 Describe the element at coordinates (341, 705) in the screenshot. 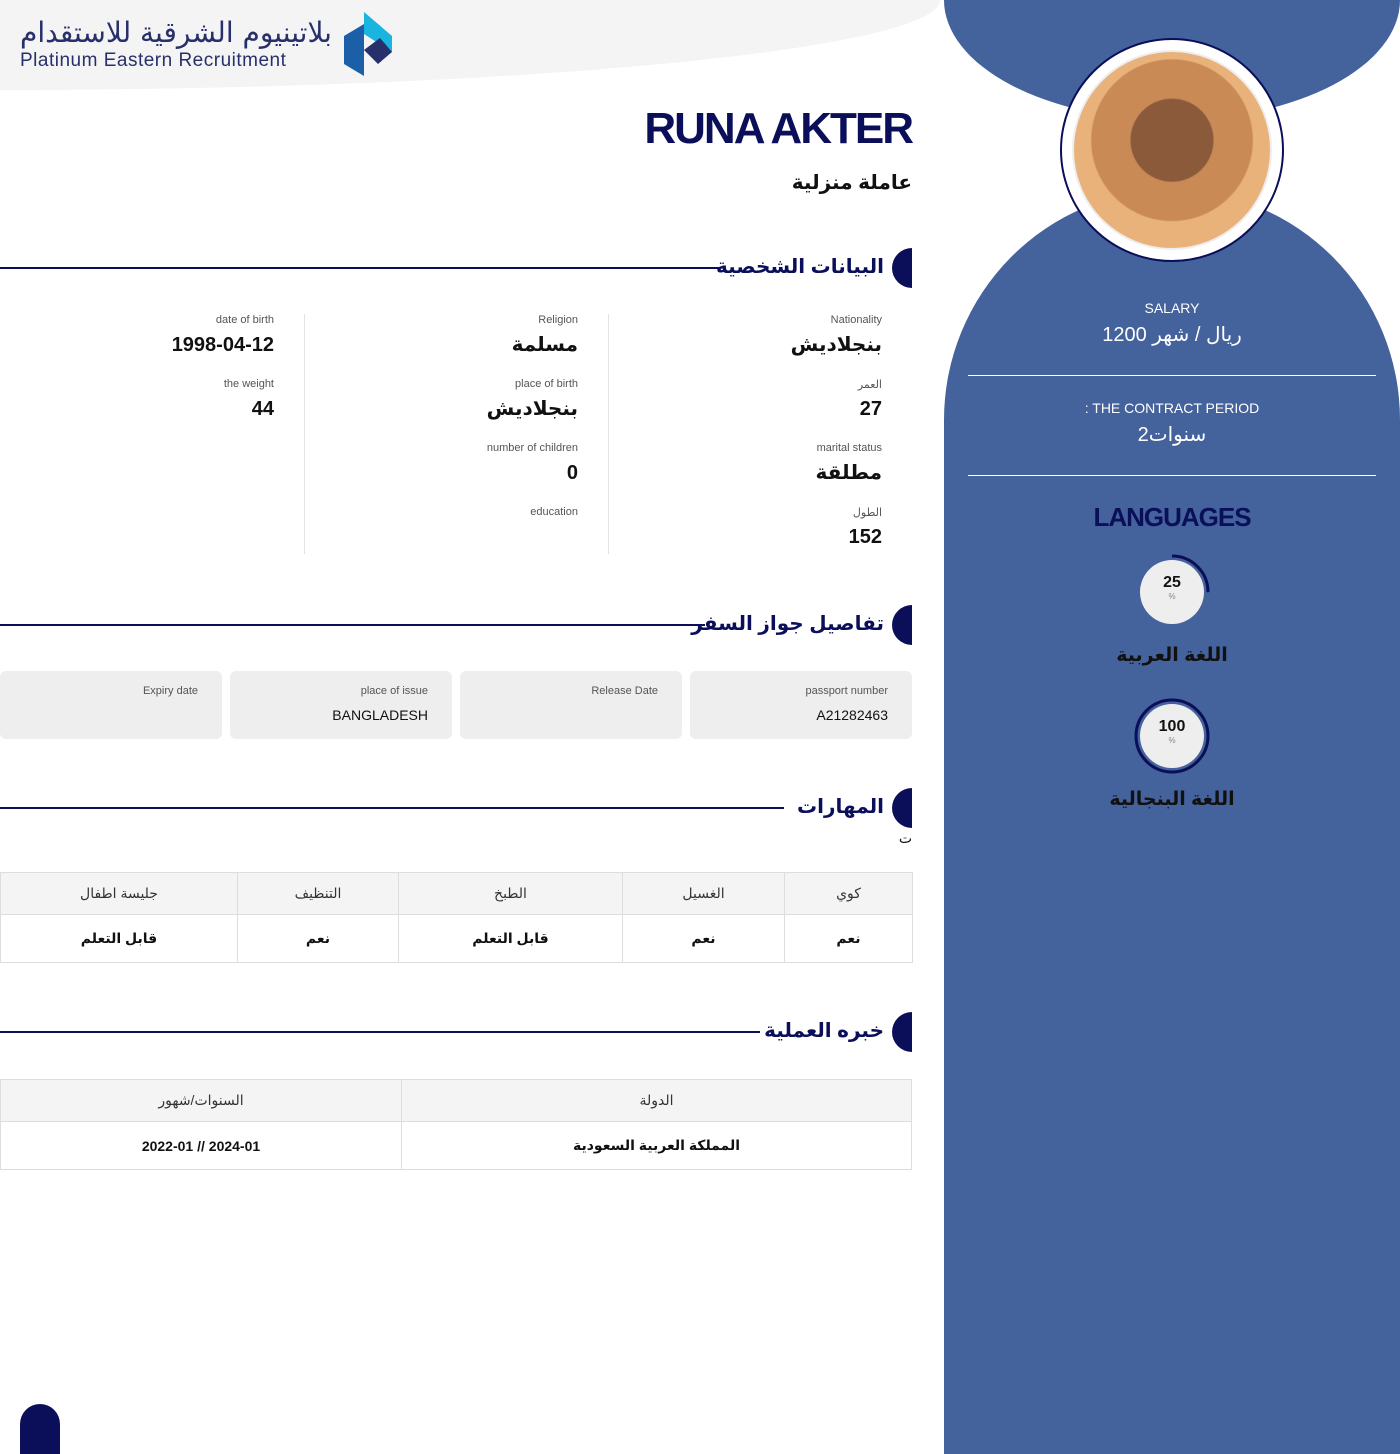

I see `passport-field: place of issue BANGLADESH` at that location.